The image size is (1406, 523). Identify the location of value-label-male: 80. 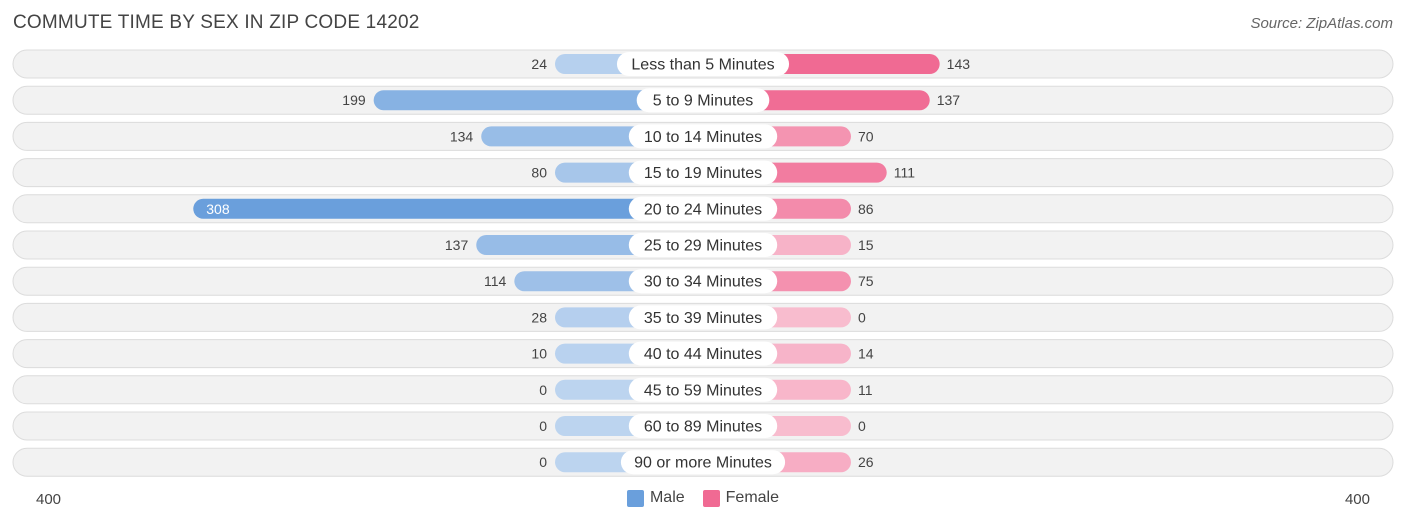
(539, 173).